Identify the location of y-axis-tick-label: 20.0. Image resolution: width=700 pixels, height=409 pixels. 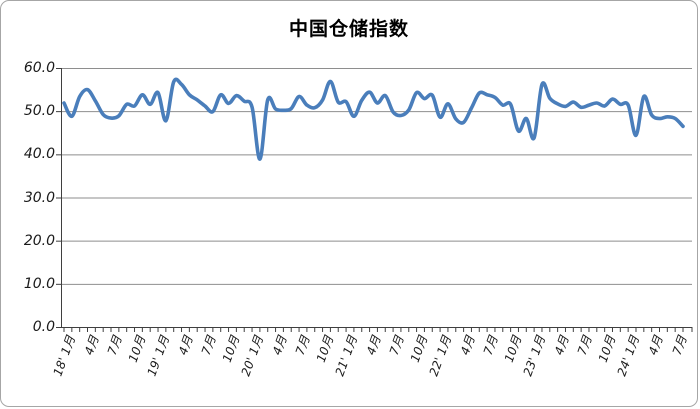
(39, 240).